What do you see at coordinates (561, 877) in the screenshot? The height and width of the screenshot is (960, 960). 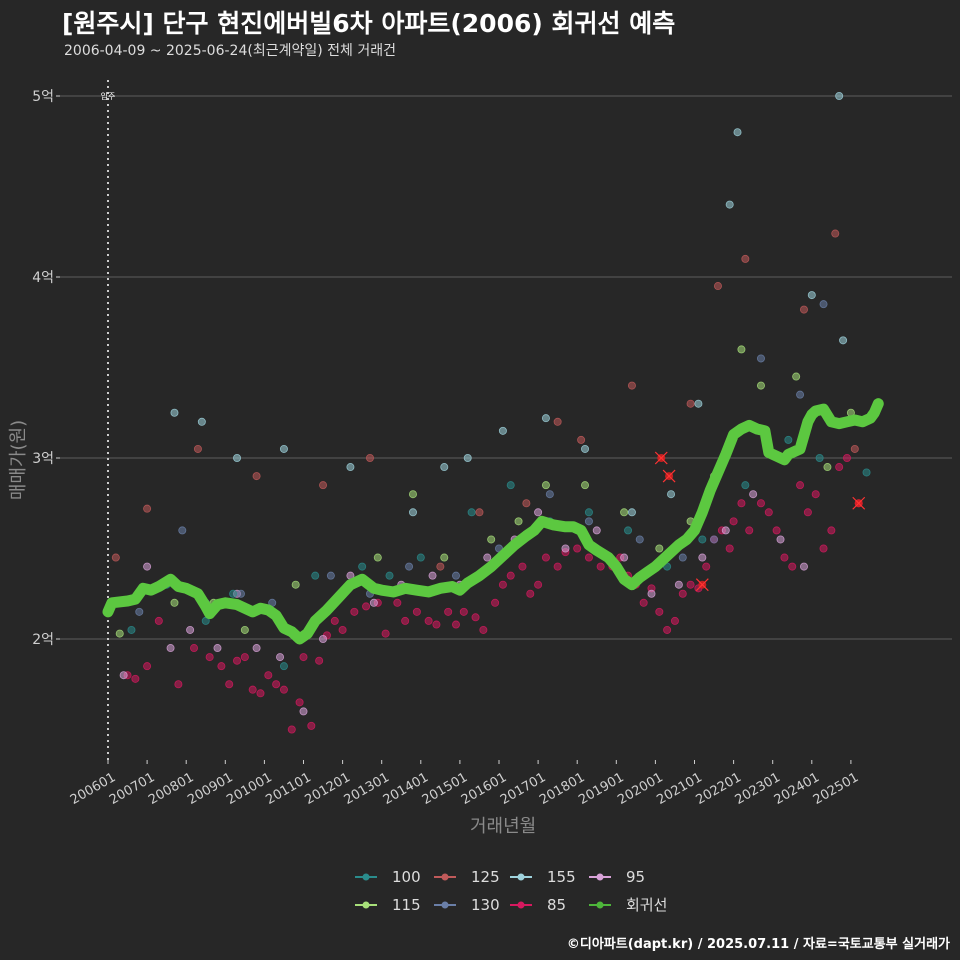 I see `legend-label: 155` at bounding box center [561, 877].